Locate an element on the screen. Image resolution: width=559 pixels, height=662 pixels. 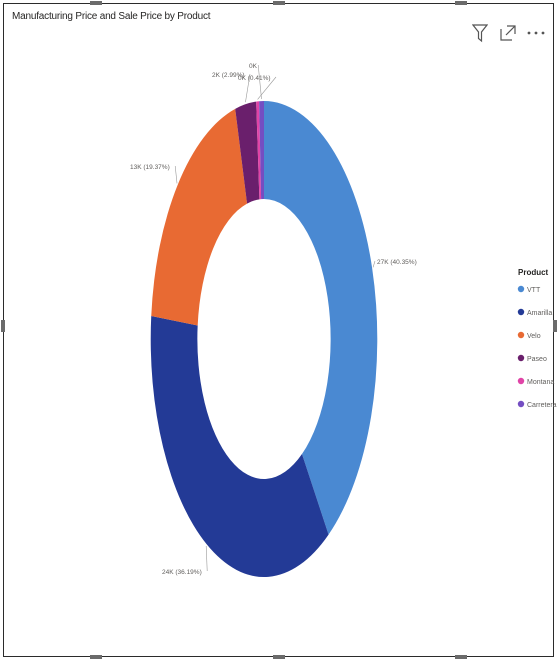
resize-handle-left is located at coordinates (3, 326).